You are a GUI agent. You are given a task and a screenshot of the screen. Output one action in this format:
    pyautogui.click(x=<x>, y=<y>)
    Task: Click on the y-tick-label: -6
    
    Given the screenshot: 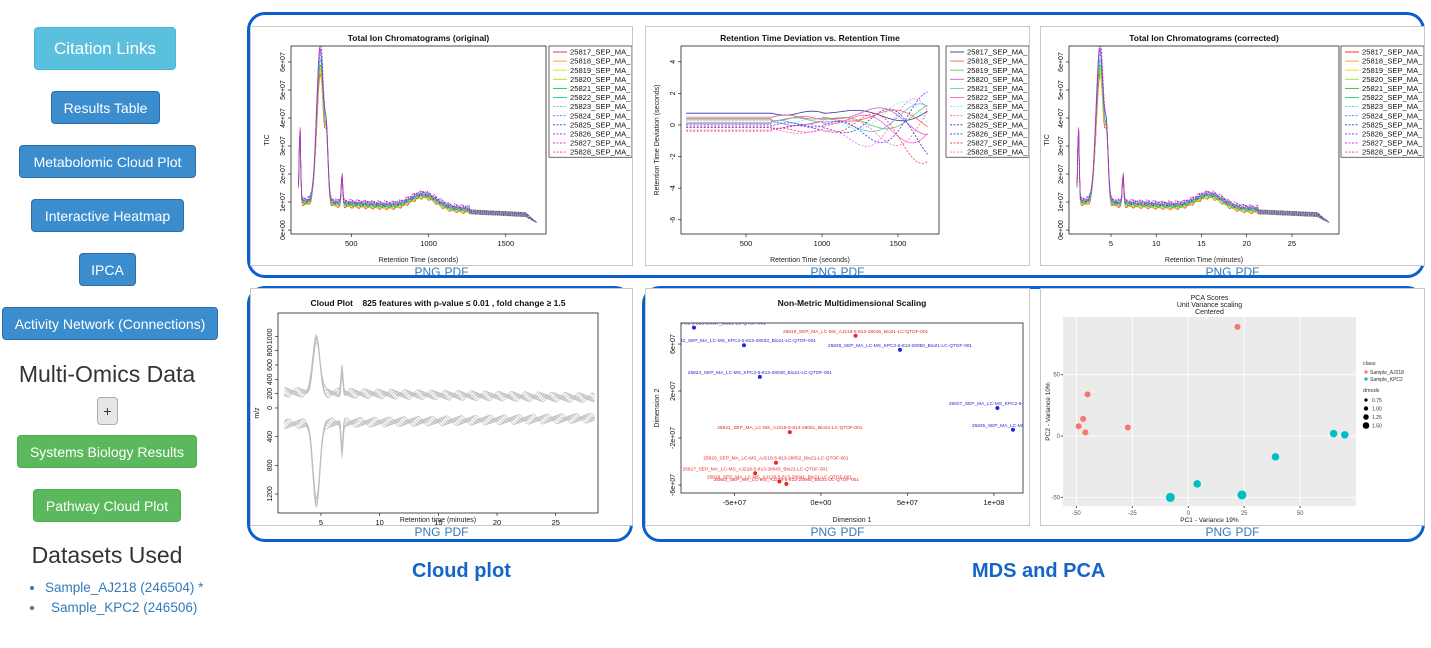 What is the action you would take?
    pyautogui.click(x=673, y=220)
    